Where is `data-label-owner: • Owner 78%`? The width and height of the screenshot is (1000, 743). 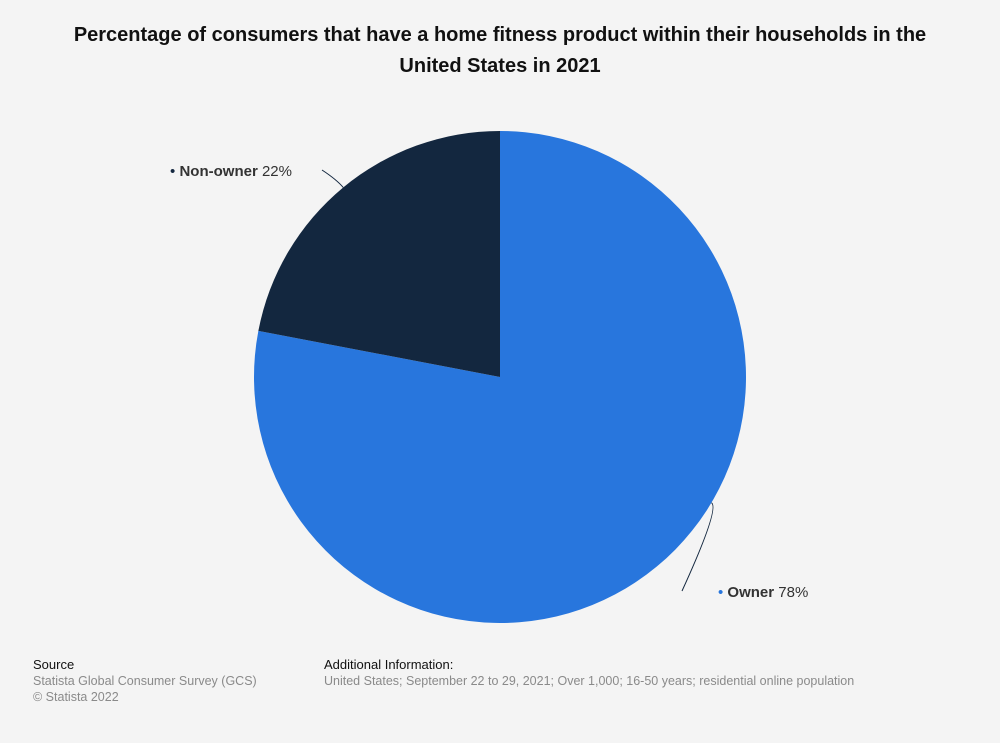
data-label-owner: • Owner 78% is located at coordinates (763, 592).